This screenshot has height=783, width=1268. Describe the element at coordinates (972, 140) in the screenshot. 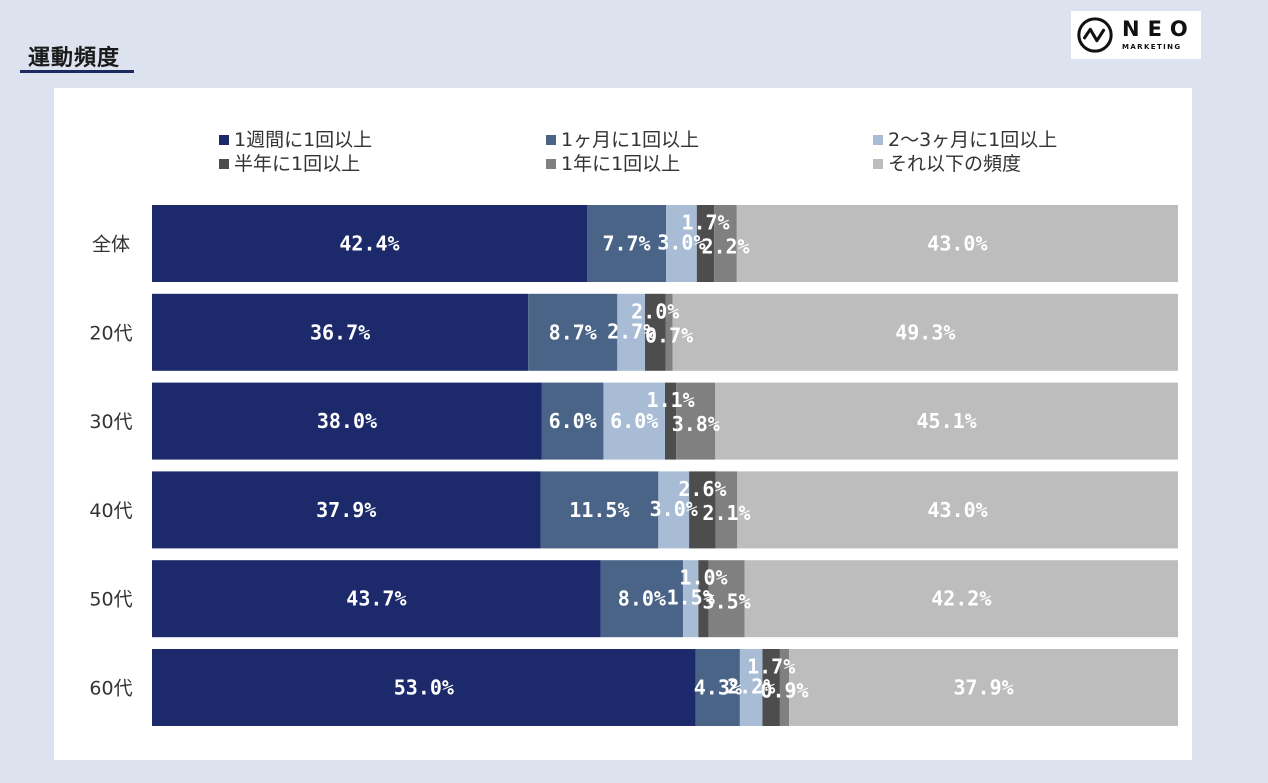

I see `legend-label-3: 2〜3ヶ月に1回以上` at that location.